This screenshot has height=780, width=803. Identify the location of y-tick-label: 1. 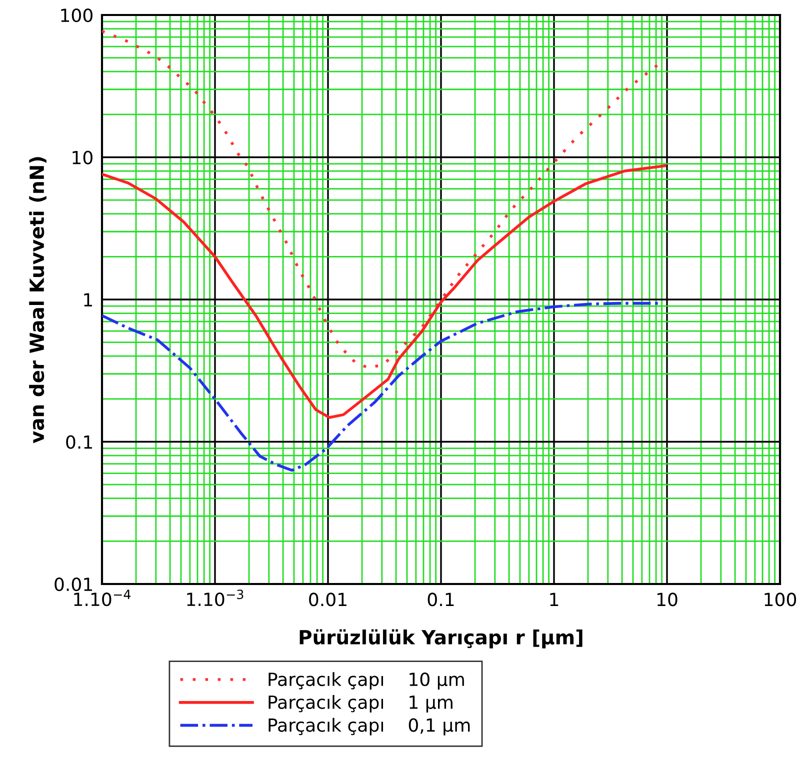
(88, 299).